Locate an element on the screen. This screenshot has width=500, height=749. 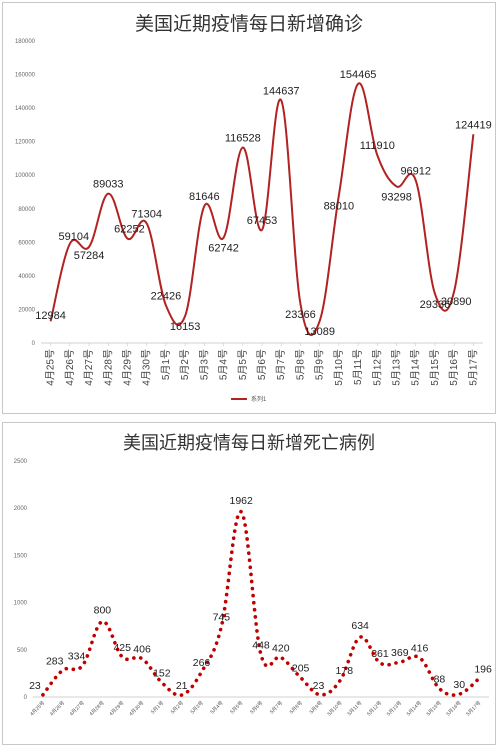
confirmed-data-label: 59104 is located at coordinates (74, 237).